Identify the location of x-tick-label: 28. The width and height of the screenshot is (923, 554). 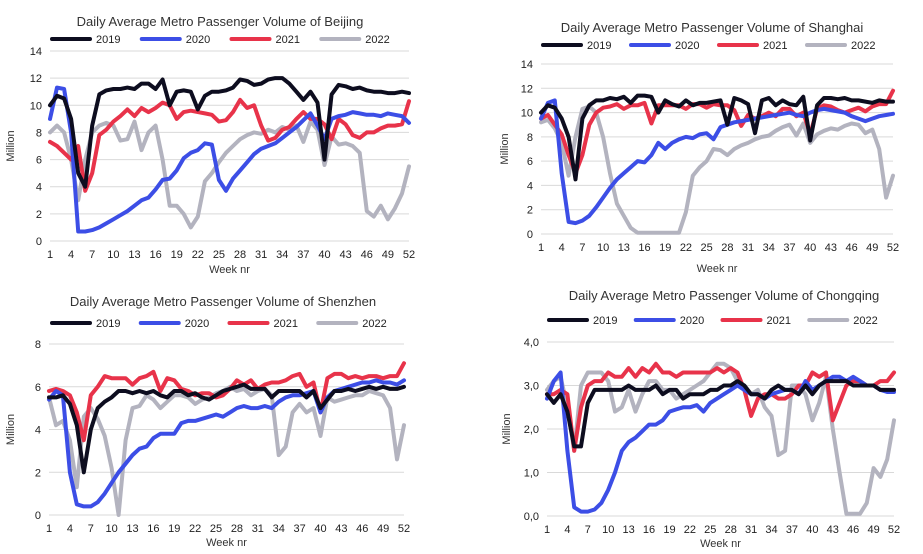
(727, 248).